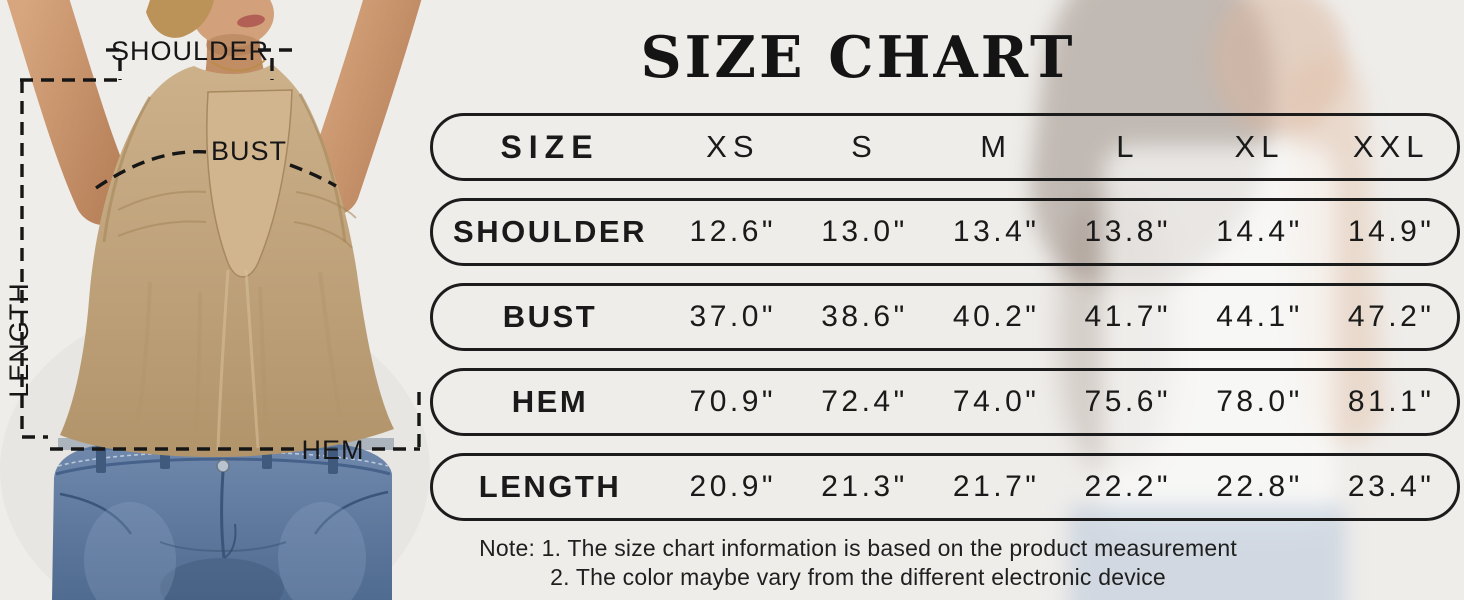  I want to click on row-label: HEM, so click(550, 401).